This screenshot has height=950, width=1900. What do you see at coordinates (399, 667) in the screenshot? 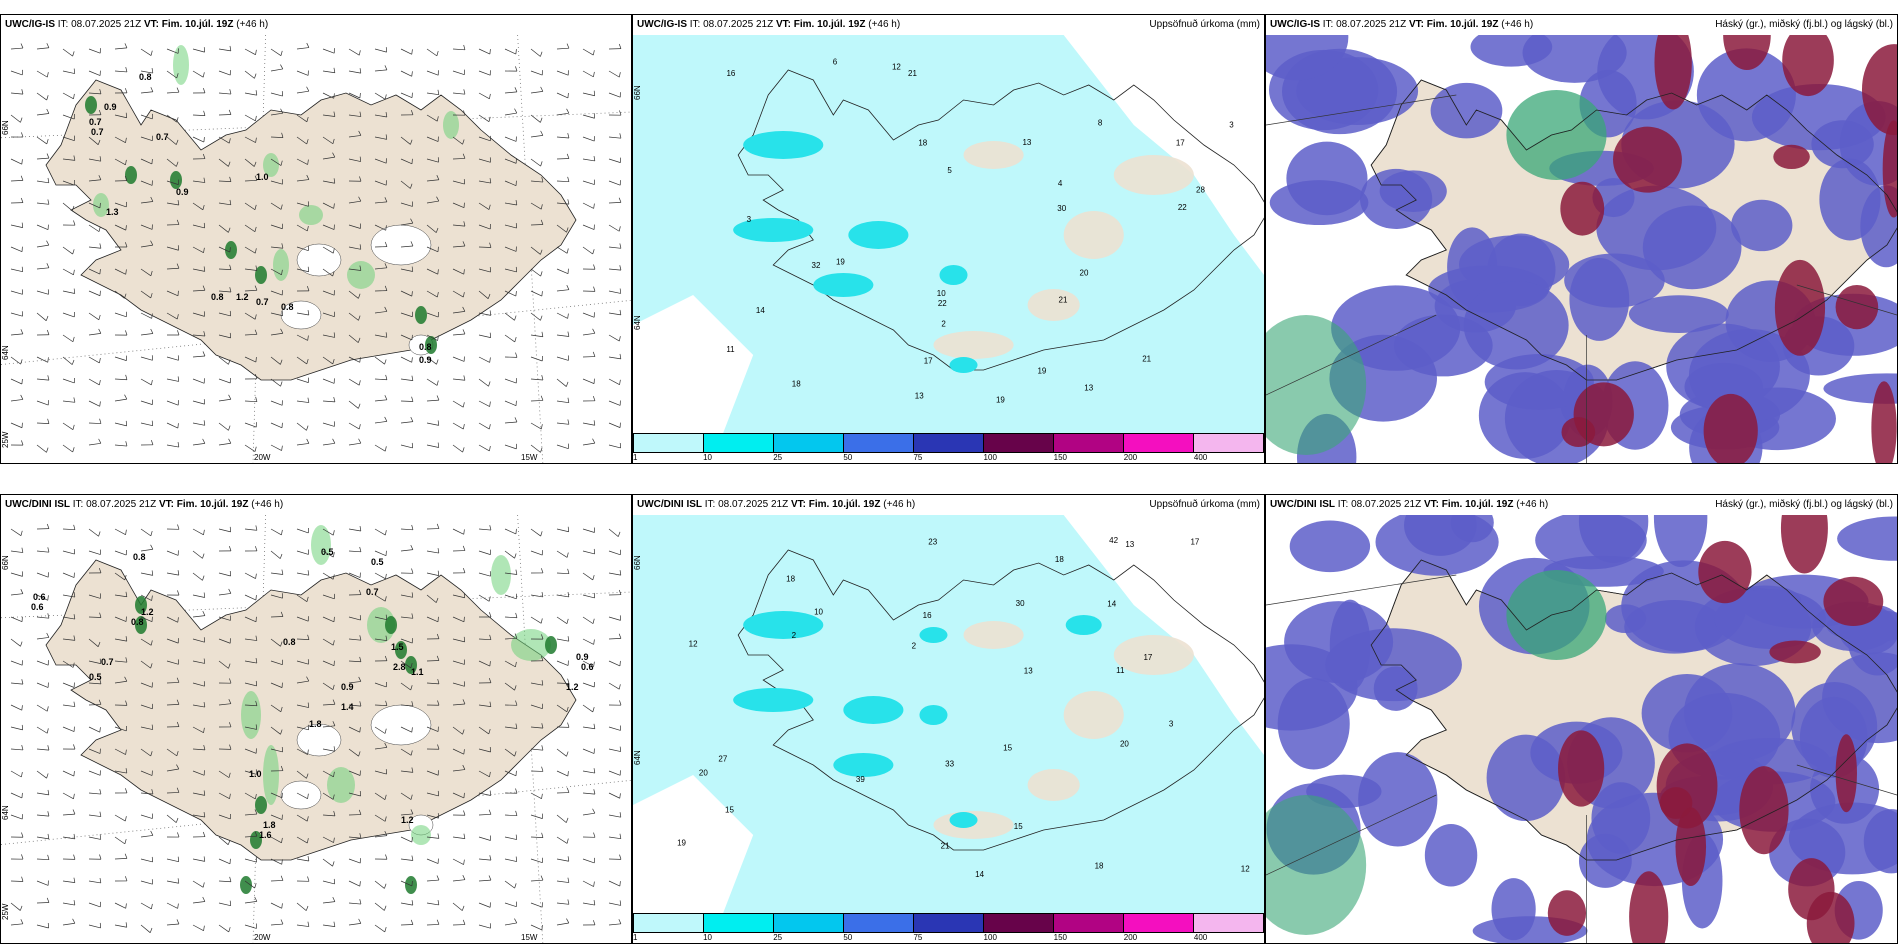
I see `wind-precip-value: 2.8` at bounding box center [399, 667].